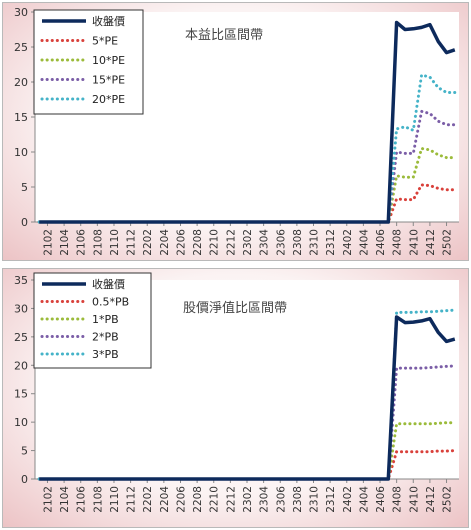 The image size is (471, 530). Describe the element at coordinates (414, 499) in the screenshot. I see `chart-2-x-tick-label: 2410` at that location.